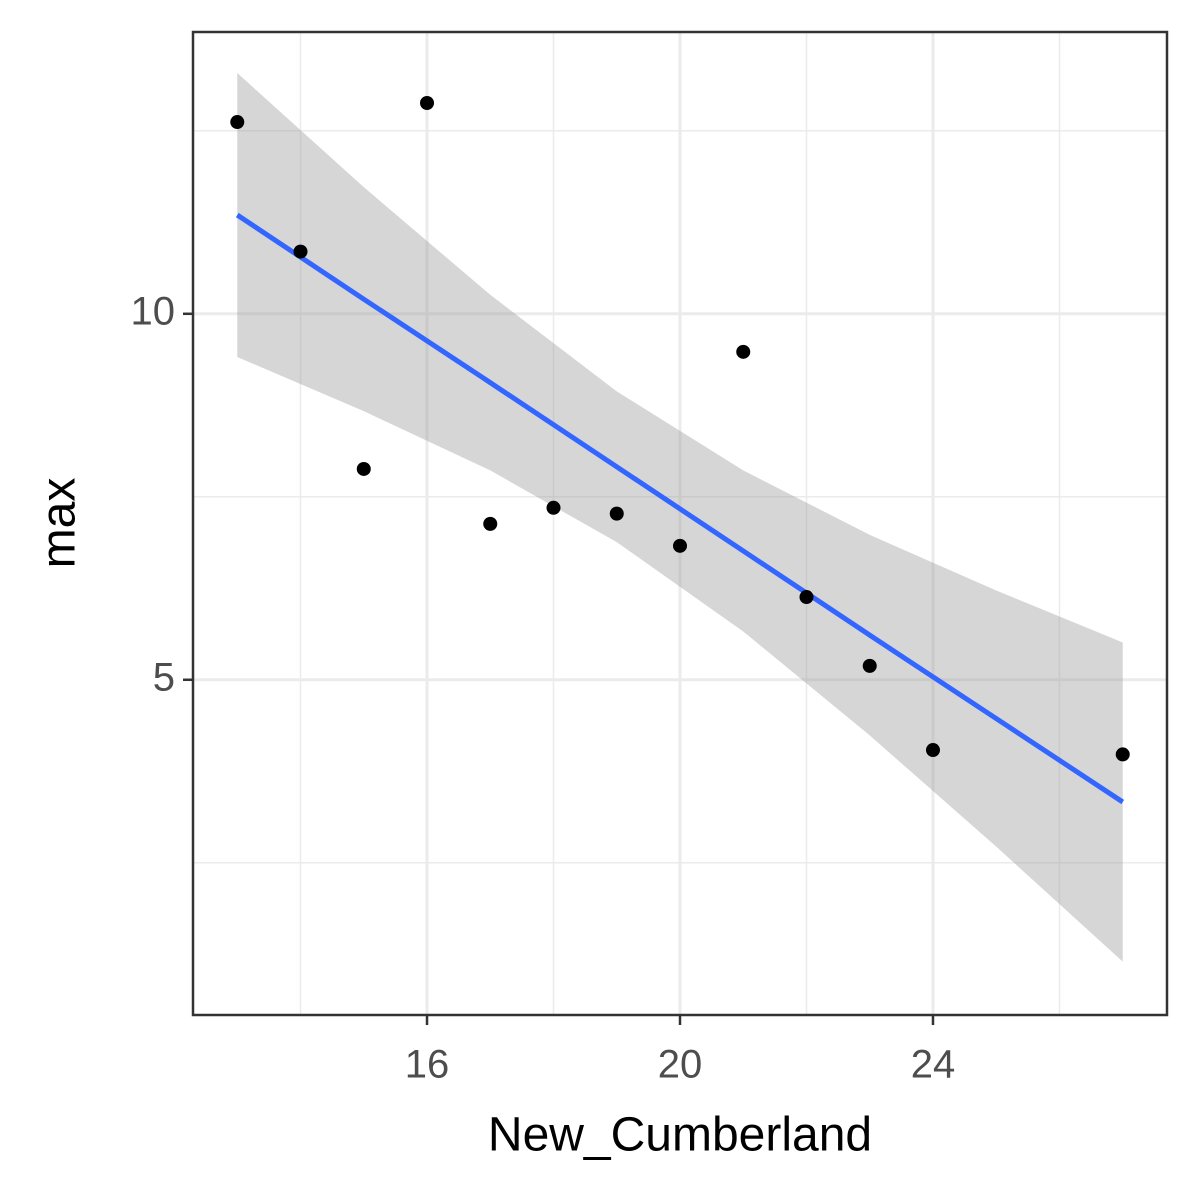  What do you see at coordinates (680, 1135) in the screenshot?
I see `x-axis-title: New_Cumberland` at bounding box center [680, 1135].